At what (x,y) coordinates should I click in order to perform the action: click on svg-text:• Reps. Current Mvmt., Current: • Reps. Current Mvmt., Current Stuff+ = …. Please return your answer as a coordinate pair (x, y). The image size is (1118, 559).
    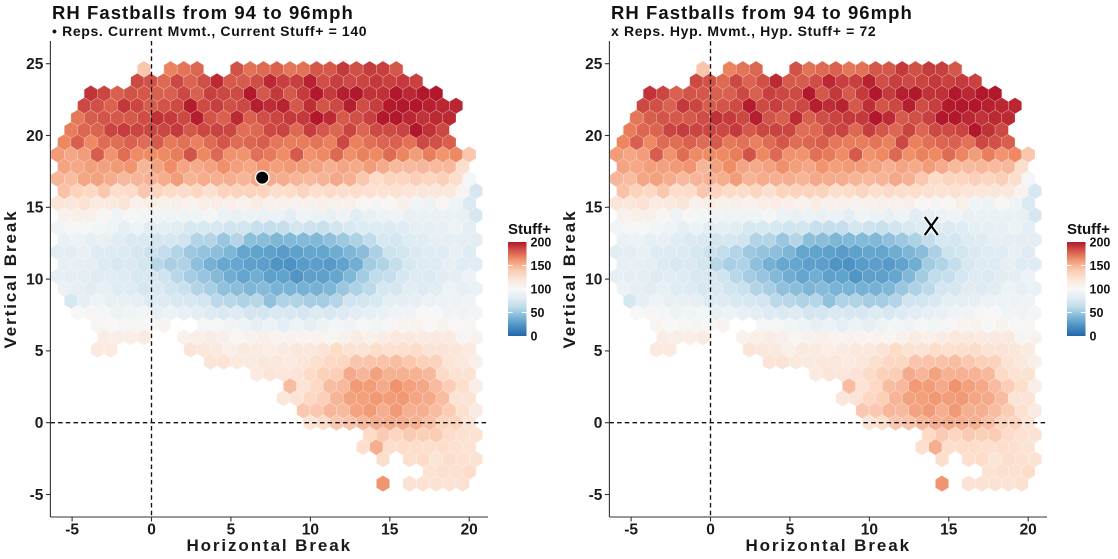
    Looking at the image, I should click on (209, 31).